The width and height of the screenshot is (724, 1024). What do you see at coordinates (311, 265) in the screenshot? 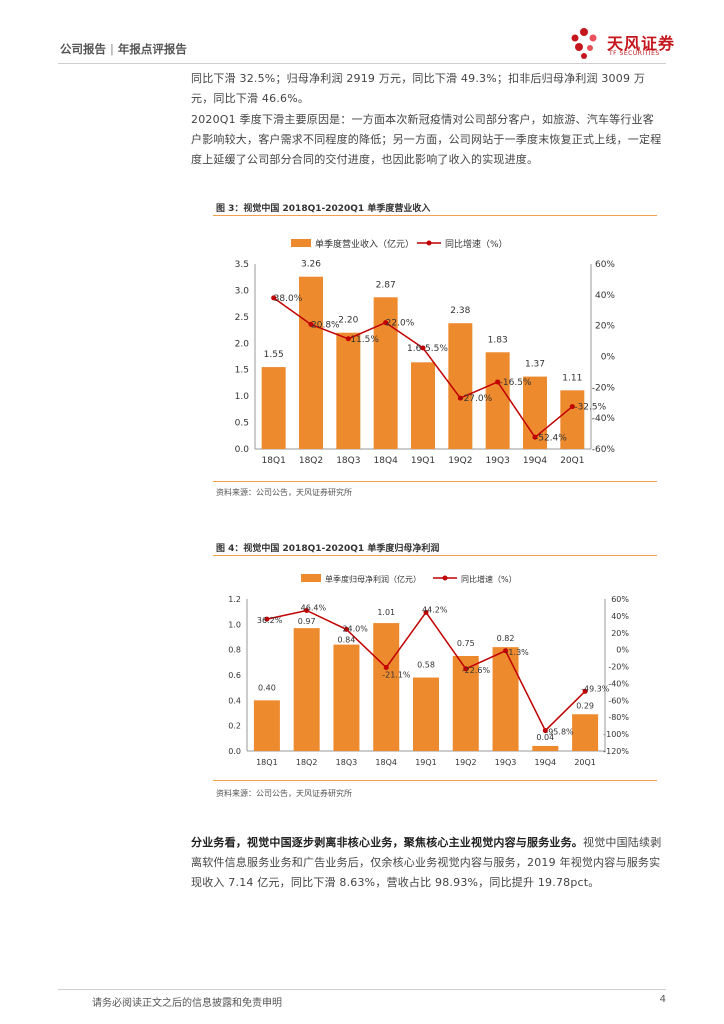
I see `bar-value-label: 3.26` at bounding box center [311, 265].